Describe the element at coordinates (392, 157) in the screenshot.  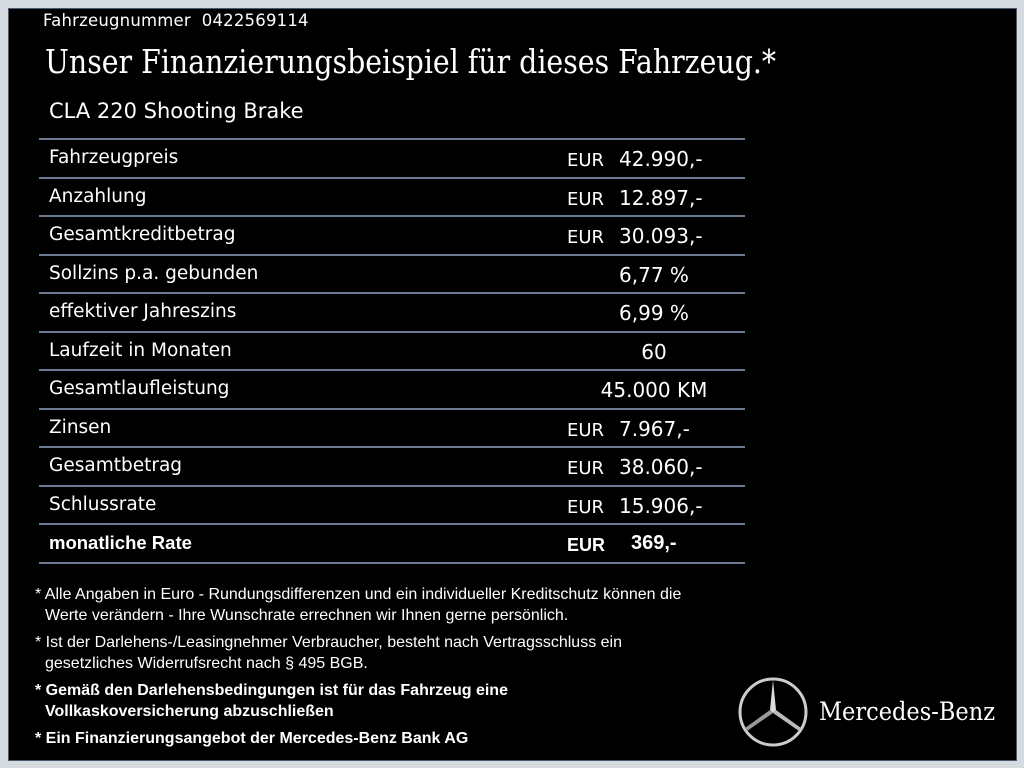
I see `table-row: Fahrzeugpreis EUR 42.990,-` at that location.